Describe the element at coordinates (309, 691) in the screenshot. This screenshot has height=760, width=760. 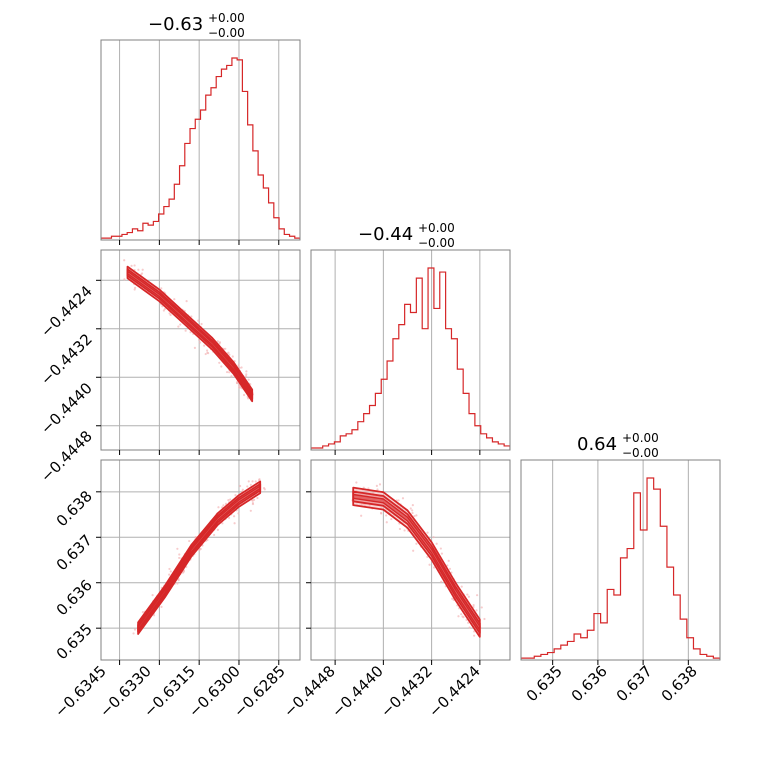
I see `x-tick-label: −0.4448` at that location.